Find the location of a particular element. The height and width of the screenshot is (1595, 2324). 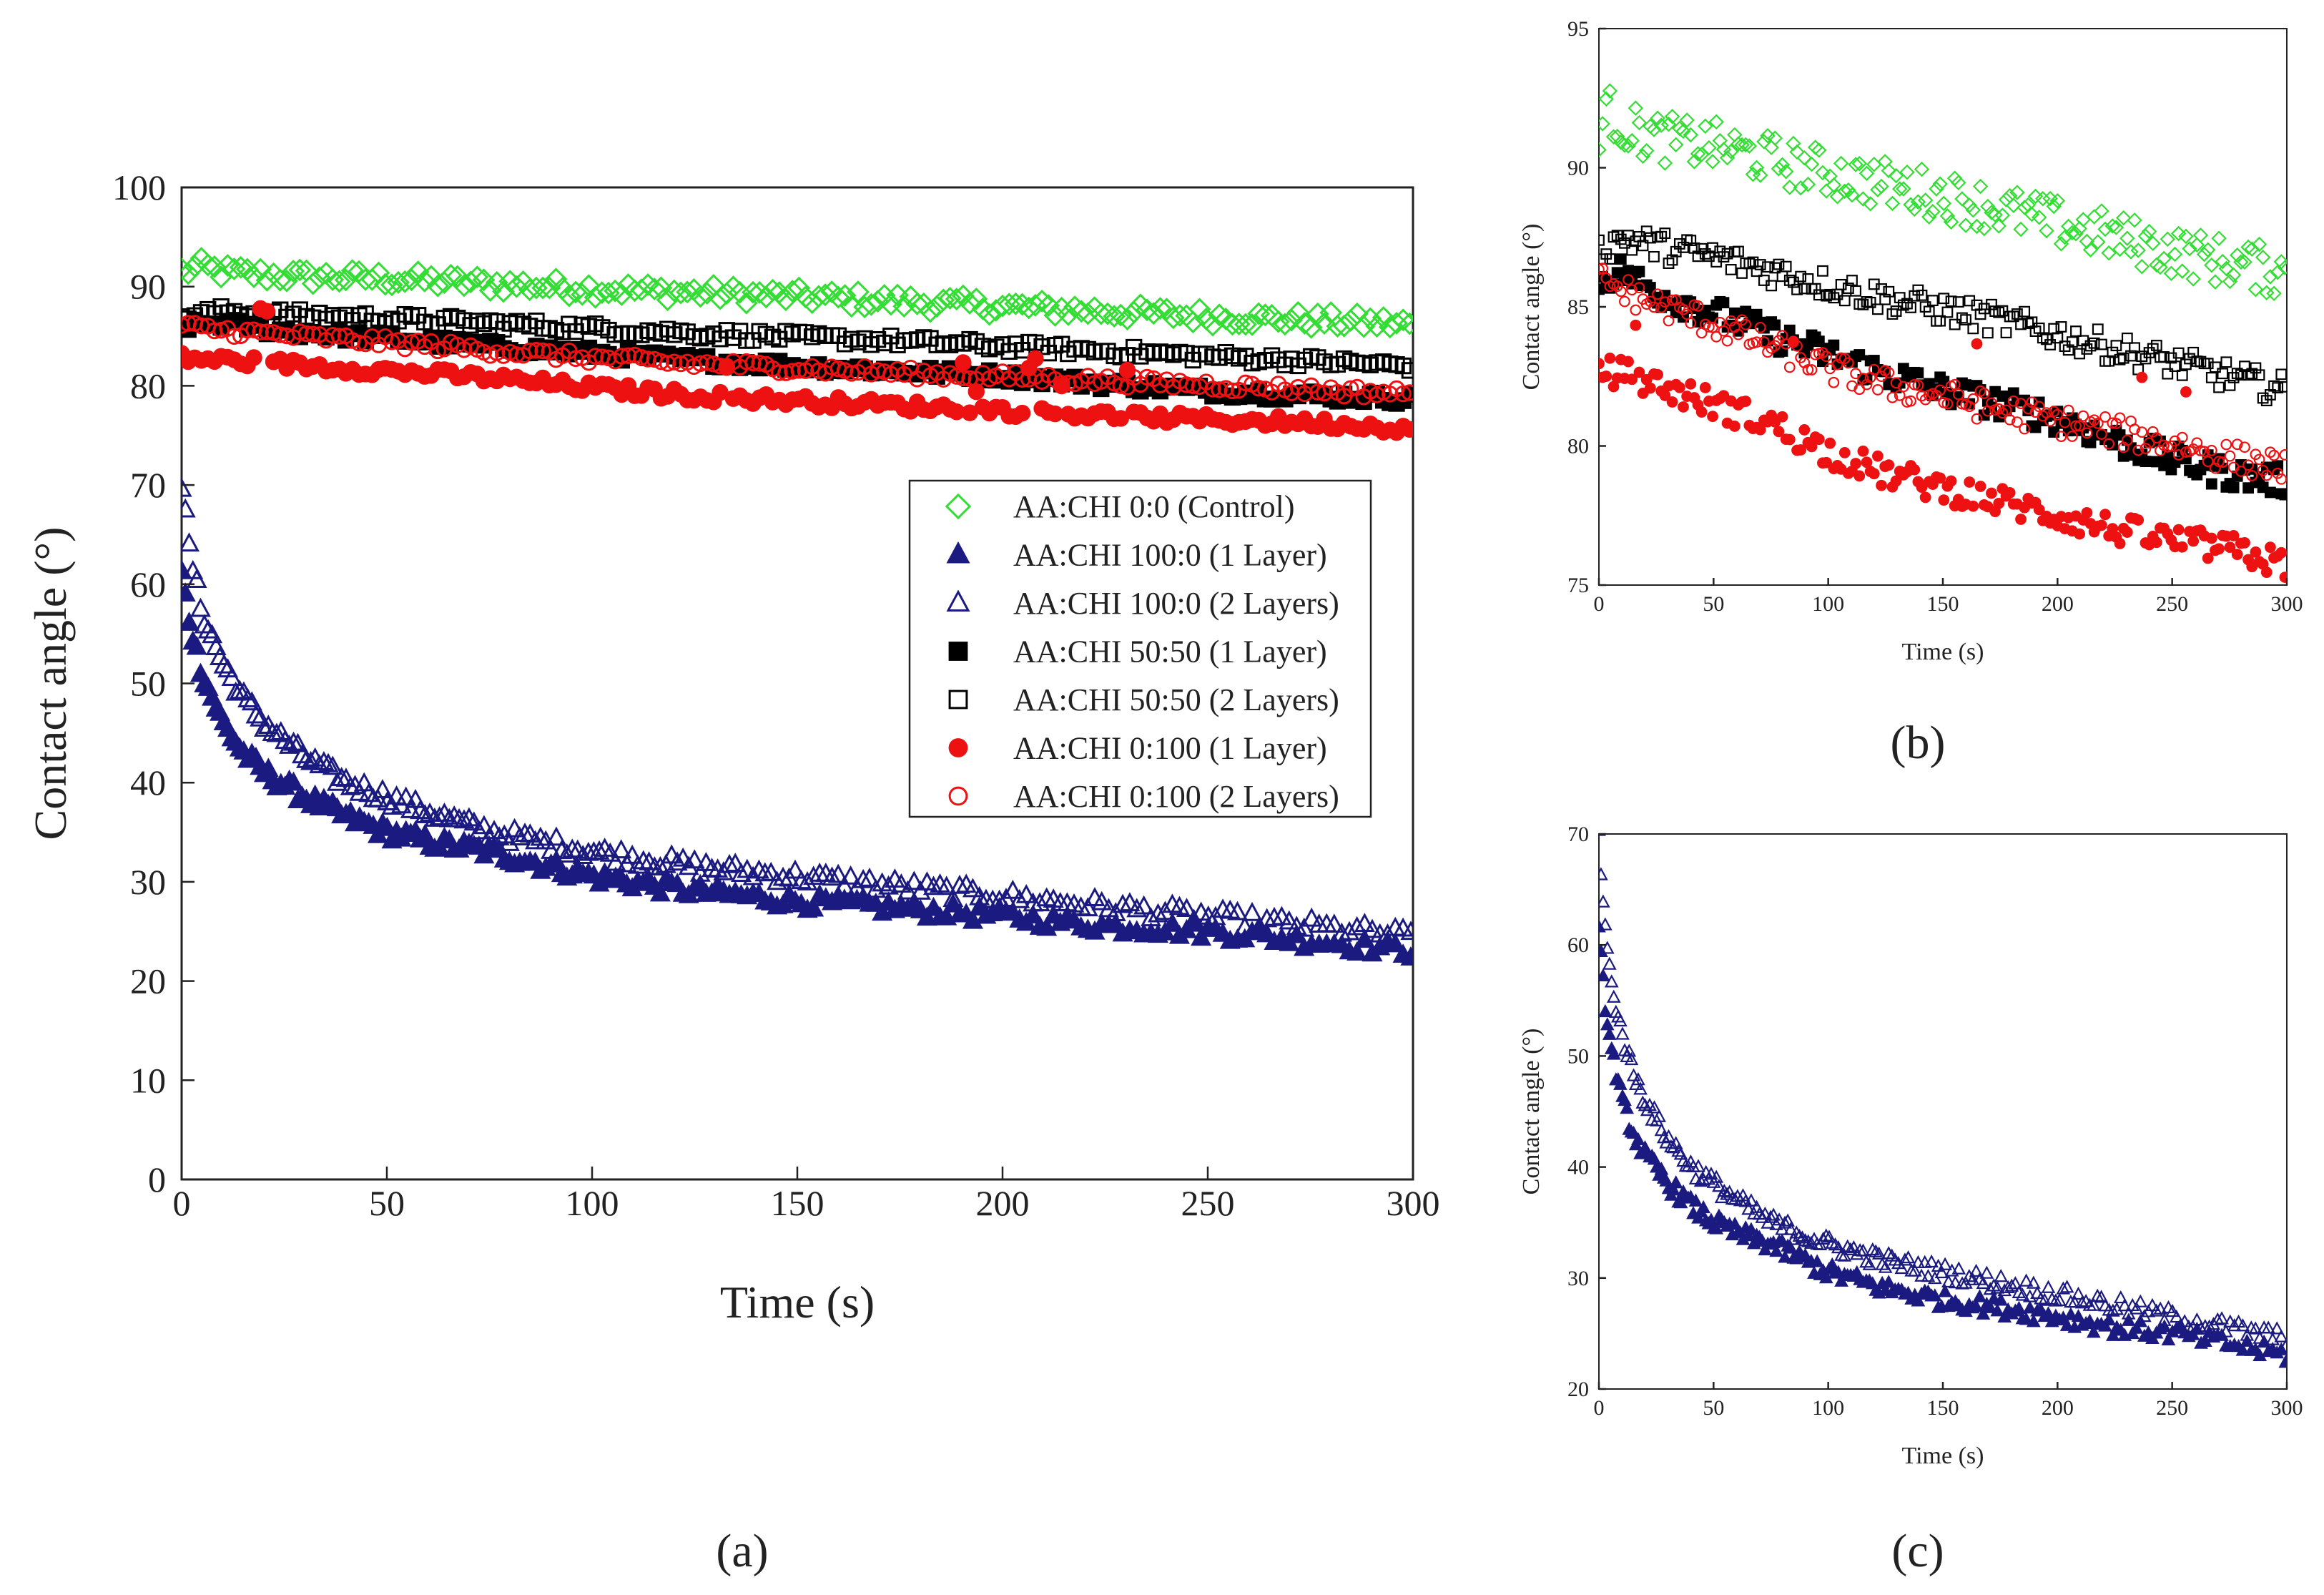

y-tick-label: 90 is located at coordinates (148, 287).